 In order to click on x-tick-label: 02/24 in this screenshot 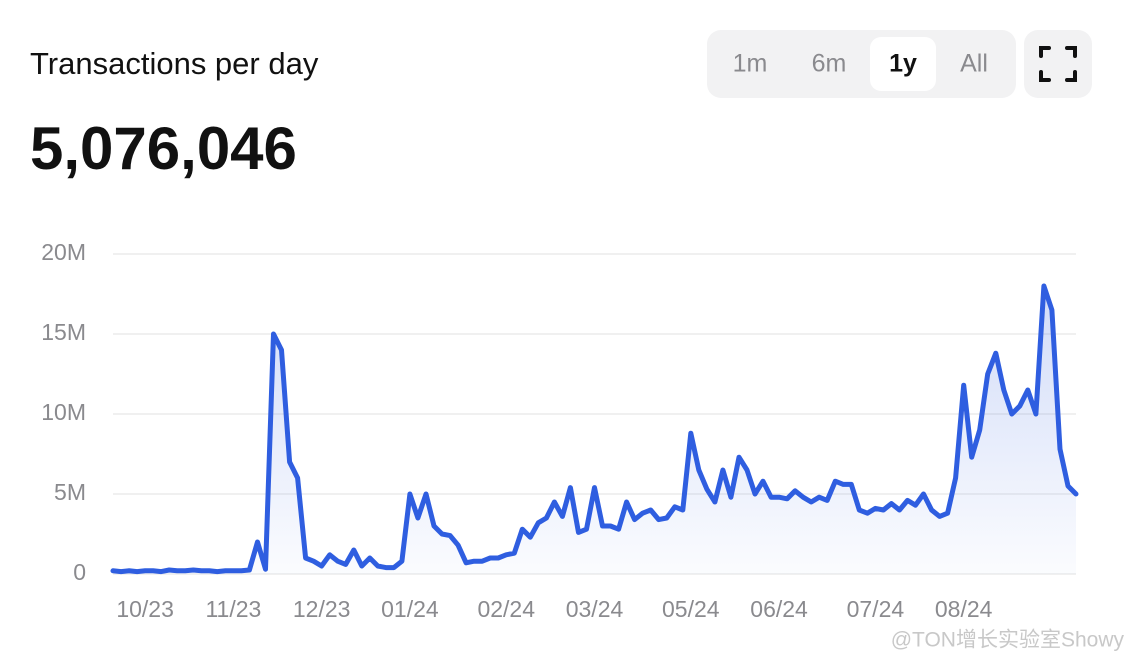, I will do `click(506, 609)`.